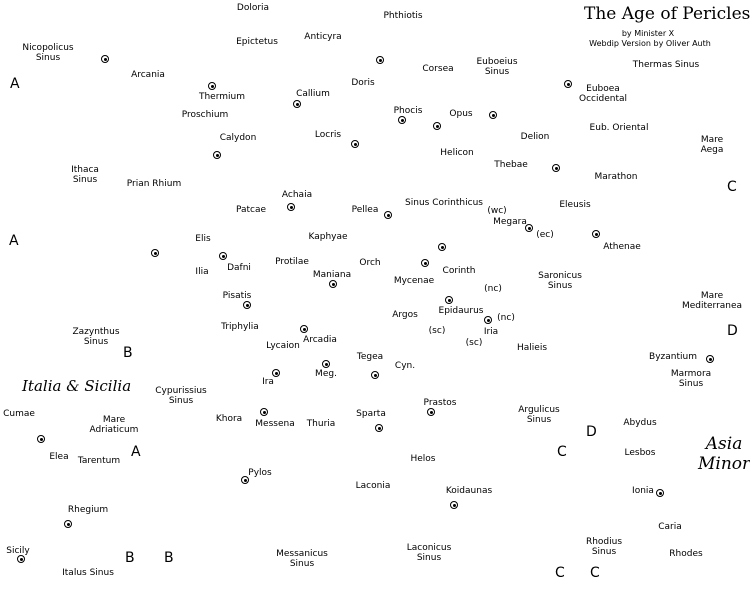 The width and height of the screenshot is (750, 590). What do you see at coordinates (148, 75) in the screenshot?
I see `territory-label: Arcania` at bounding box center [148, 75].